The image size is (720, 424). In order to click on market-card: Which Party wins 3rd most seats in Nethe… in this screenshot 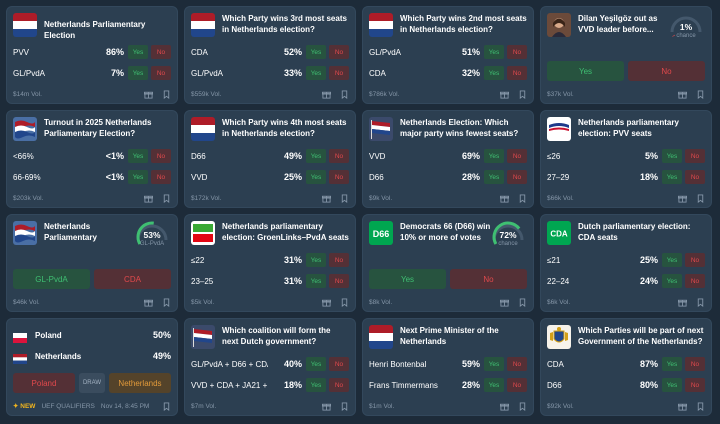, I will do `click(270, 55)`.